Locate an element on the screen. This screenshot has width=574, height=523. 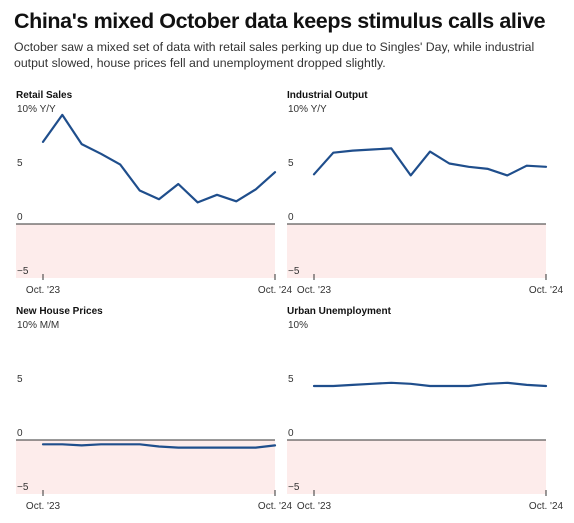
panel-title: Urban Unemployment is located at coordinates (339, 311).